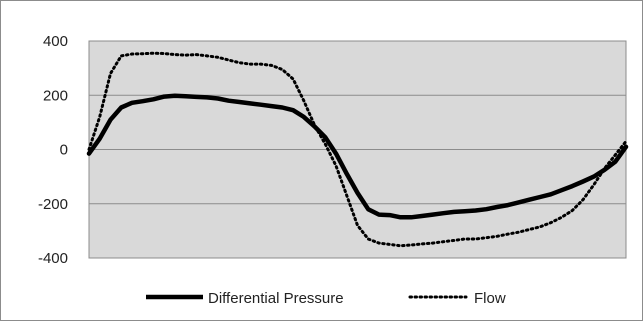 The image size is (643, 321). What do you see at coordinates (64, 150) in the screenshot?
I see `y-tick-label: 0` at bounding box center [64, 150].